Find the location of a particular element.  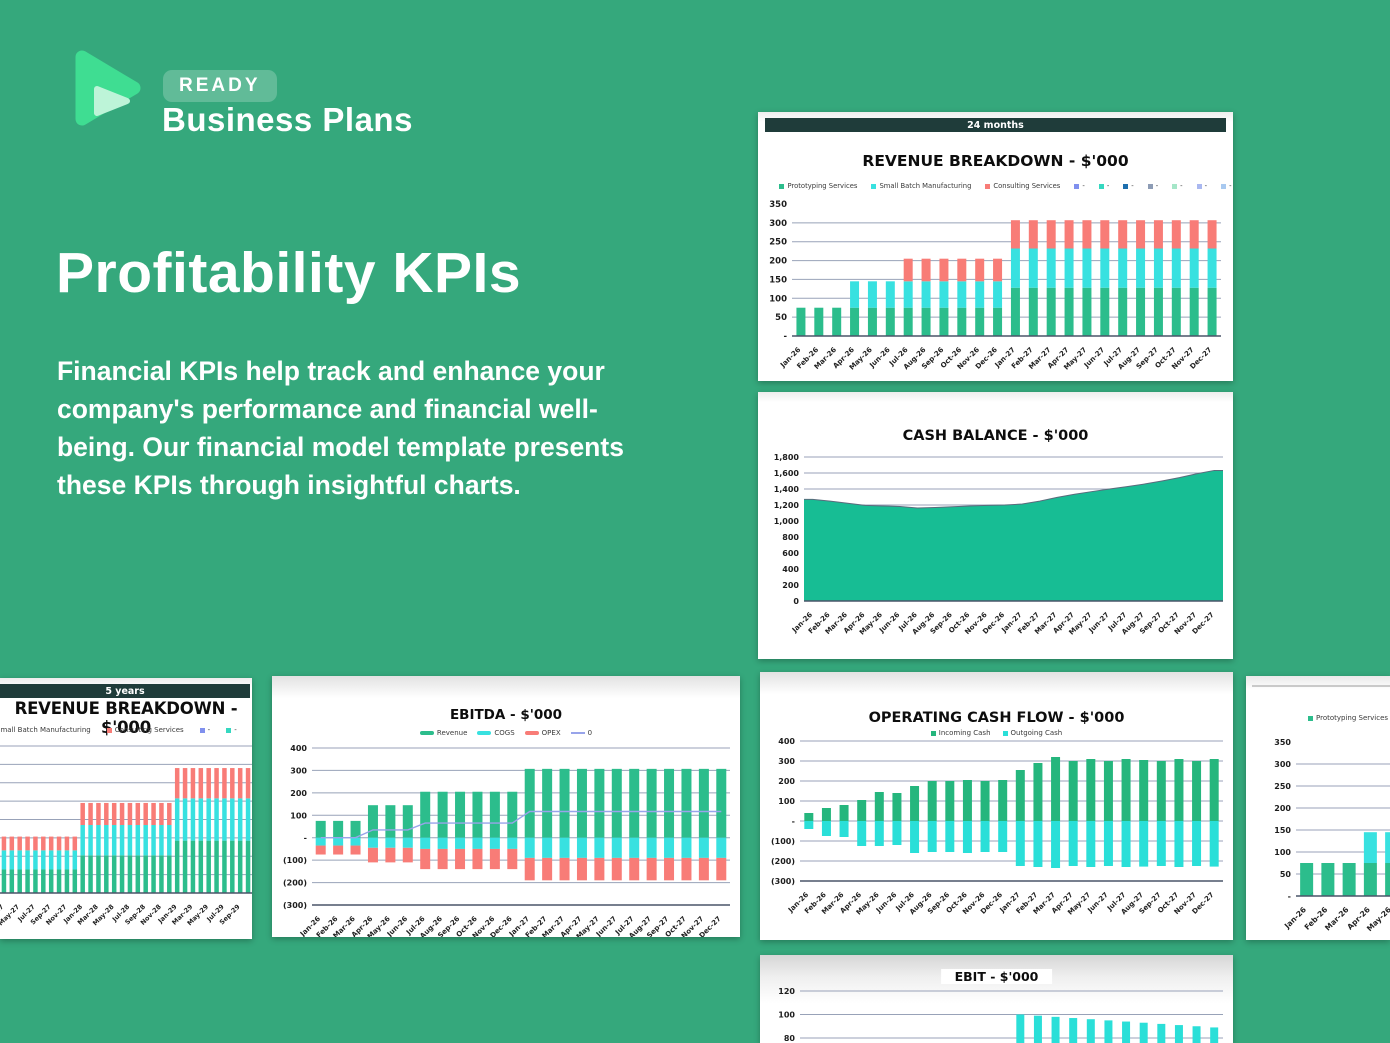

card-ebit: EBIT - $'000 120 100 80 is located at coordinates (996, 999).